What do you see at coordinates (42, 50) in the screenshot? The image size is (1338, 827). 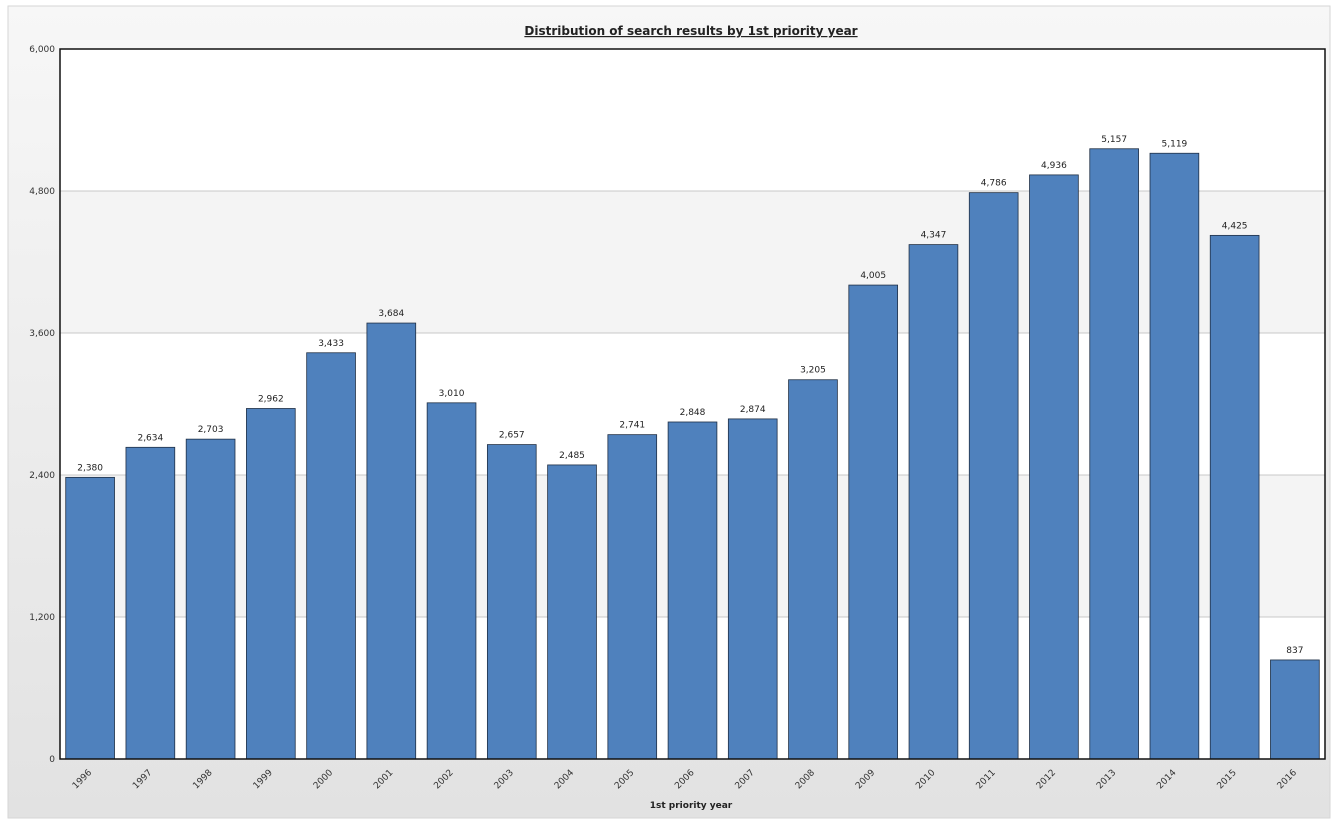 I see `y-tick-label: 6,000` at bounding box center [42, 50].